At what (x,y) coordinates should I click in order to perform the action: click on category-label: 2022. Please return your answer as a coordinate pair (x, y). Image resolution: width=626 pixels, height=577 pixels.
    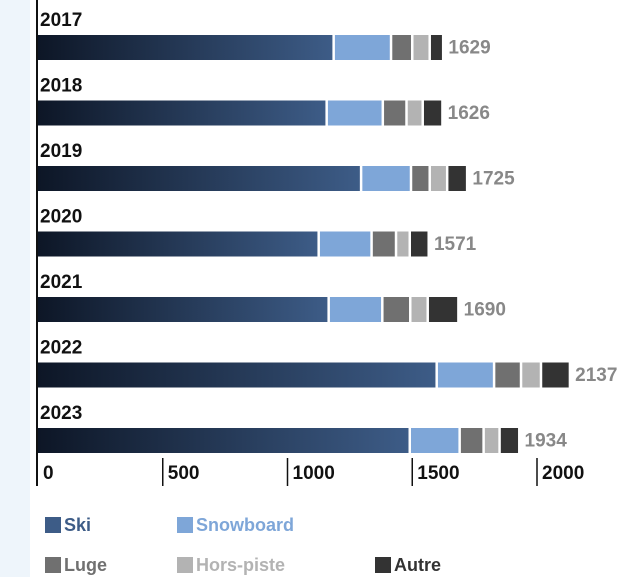
    Looking at the image, I should click on (61, 348).